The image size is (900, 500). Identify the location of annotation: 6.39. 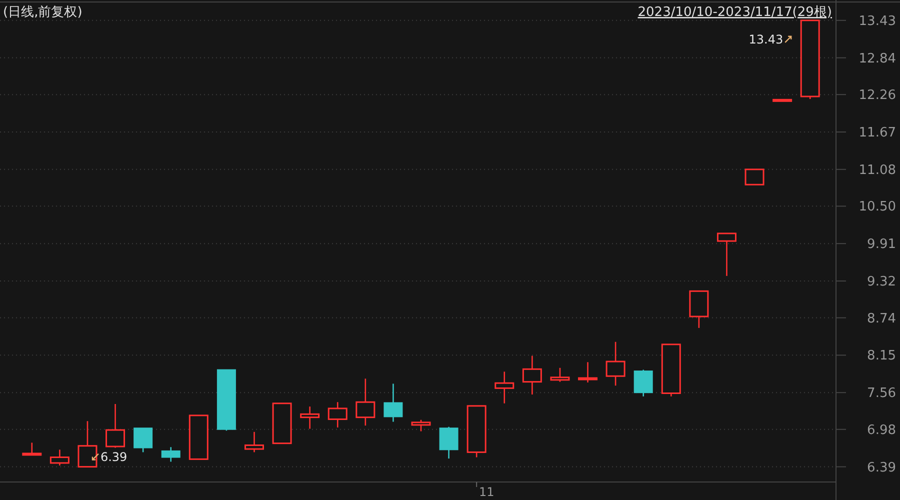
(114, 457).